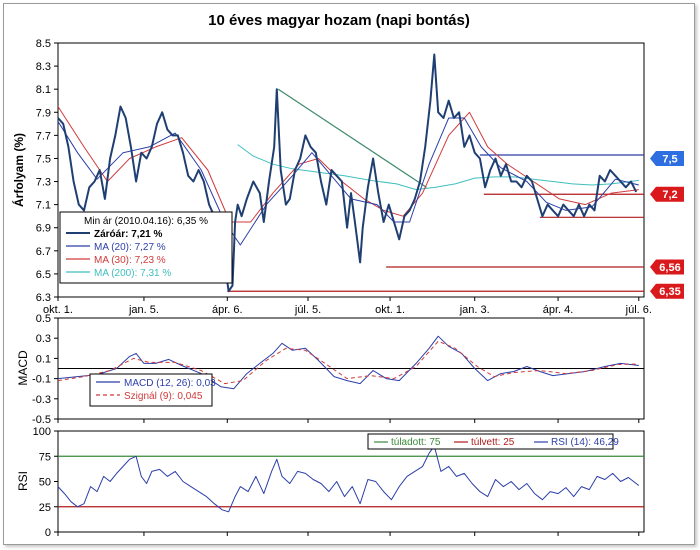 The width and height of the screenshot is (700, 550). I want to click on price-xtick-label: júl. 6., so click(638, 310).